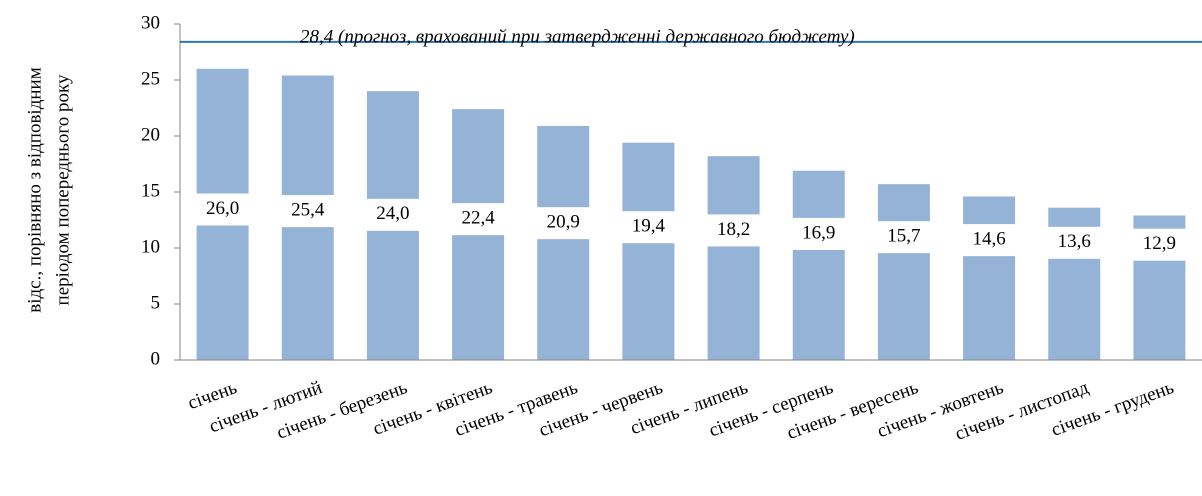 Image resolution: width=1202 pixels, height=496 pixels. Describe the element at coordinates (150, 190) in the screenshot. I see `y-tick-label: 15` at that location.